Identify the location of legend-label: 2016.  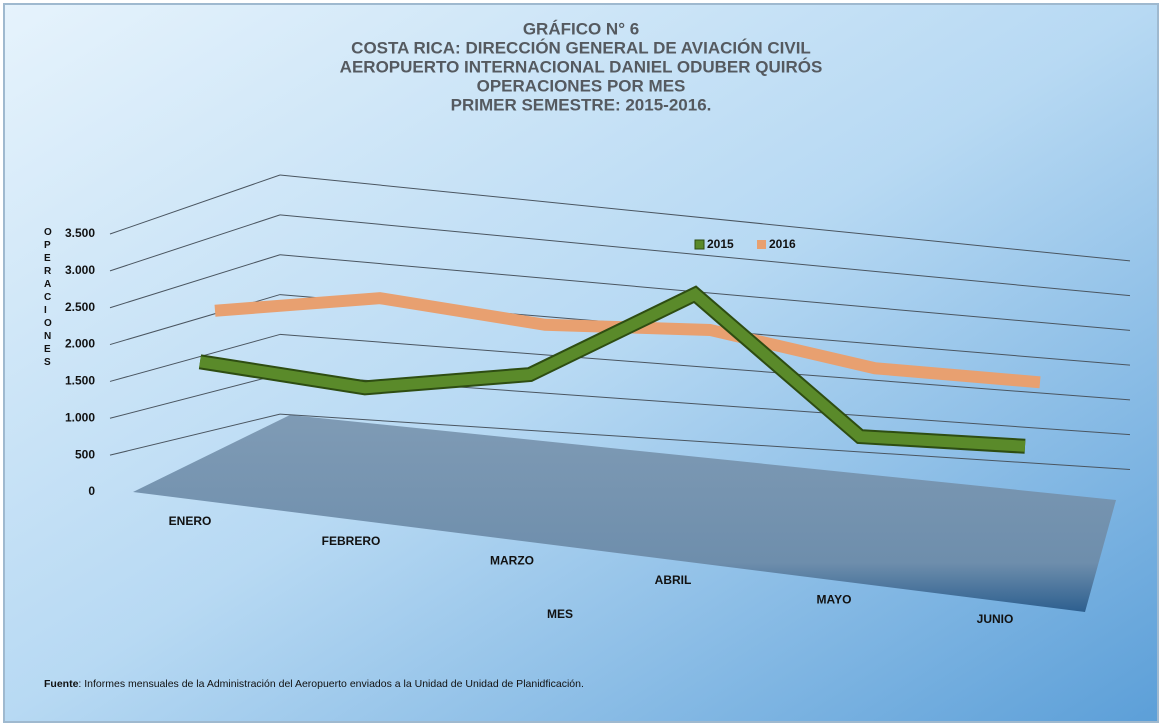
(782, 244).